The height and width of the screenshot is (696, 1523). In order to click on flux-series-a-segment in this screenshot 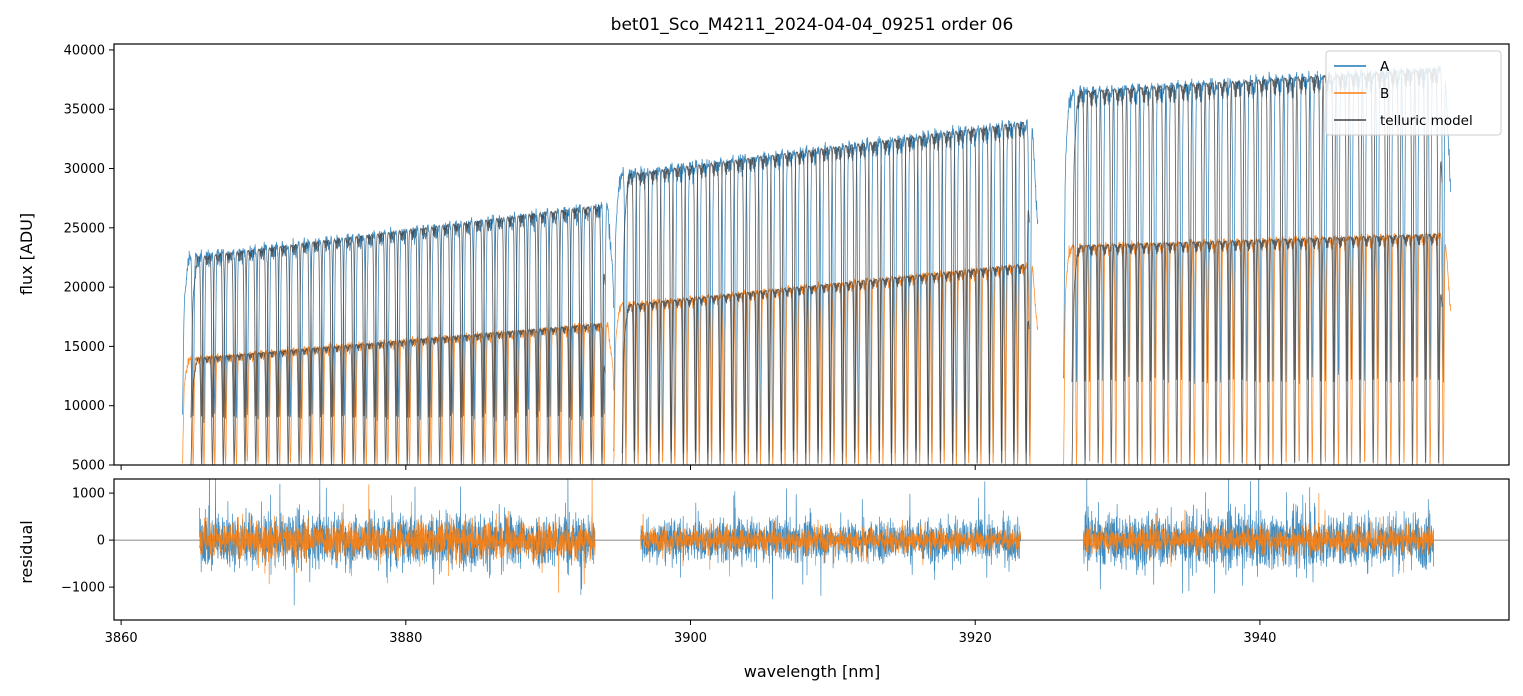, I will do `click(826, 288)`.